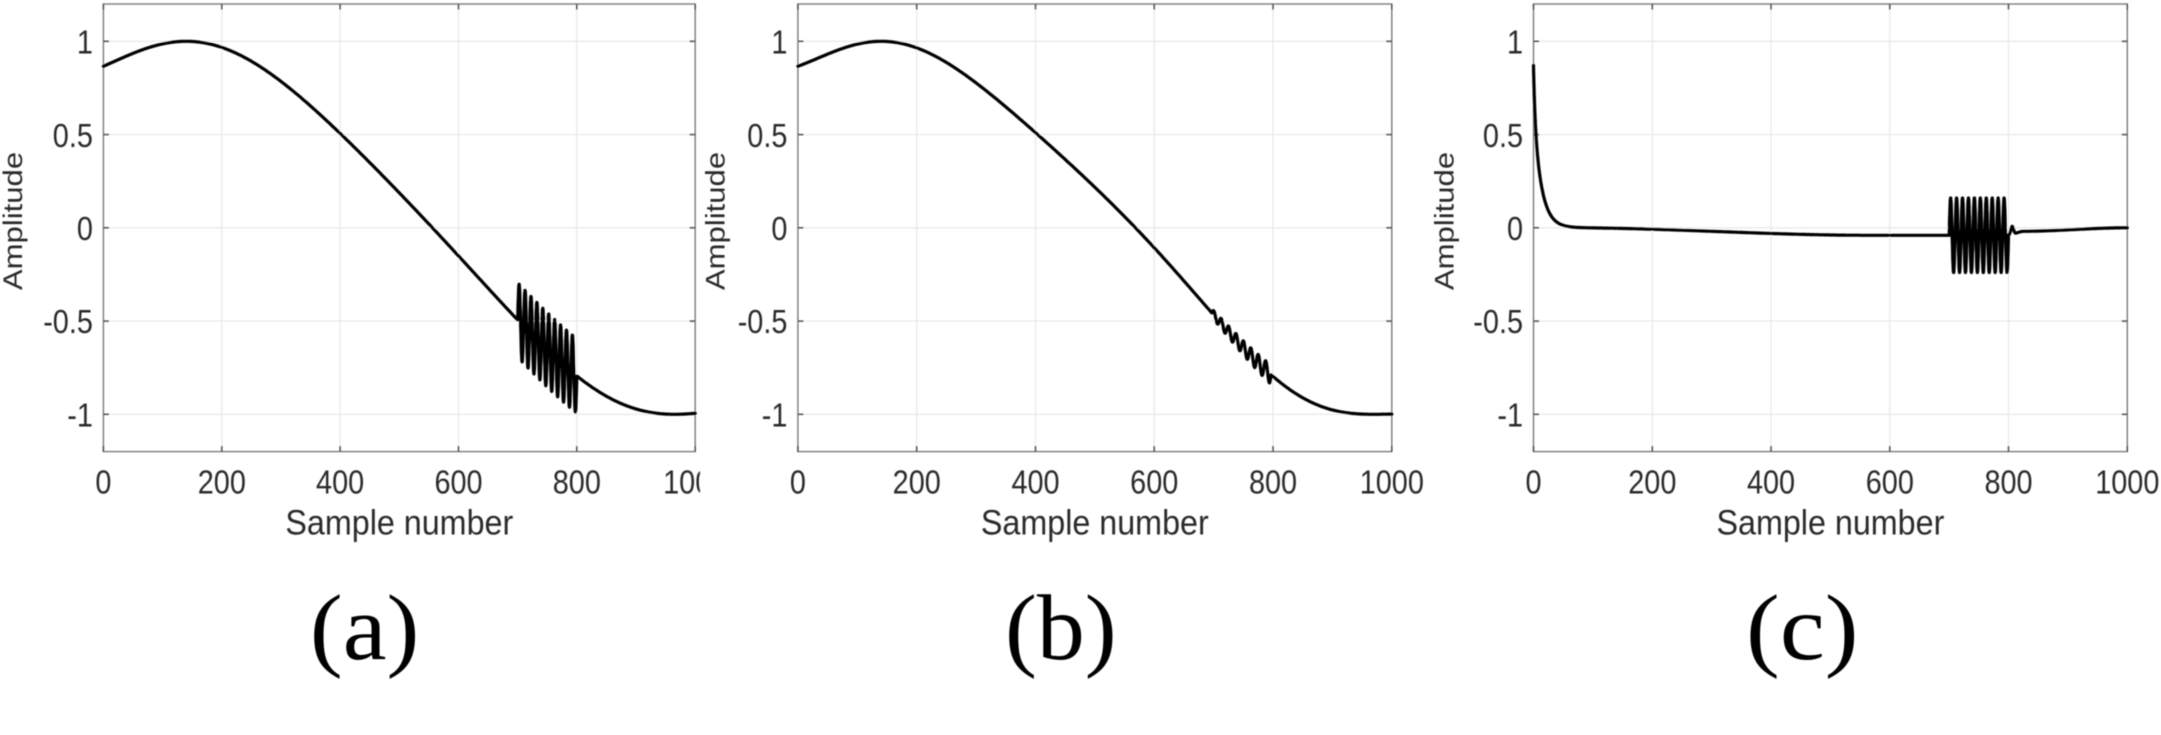 The width and height of the screenshot is (2161, 735). What do you see at coordinates (364, 628) in the screenshot?
I see `svg-text: (a)` at bounding box center [364, 628].